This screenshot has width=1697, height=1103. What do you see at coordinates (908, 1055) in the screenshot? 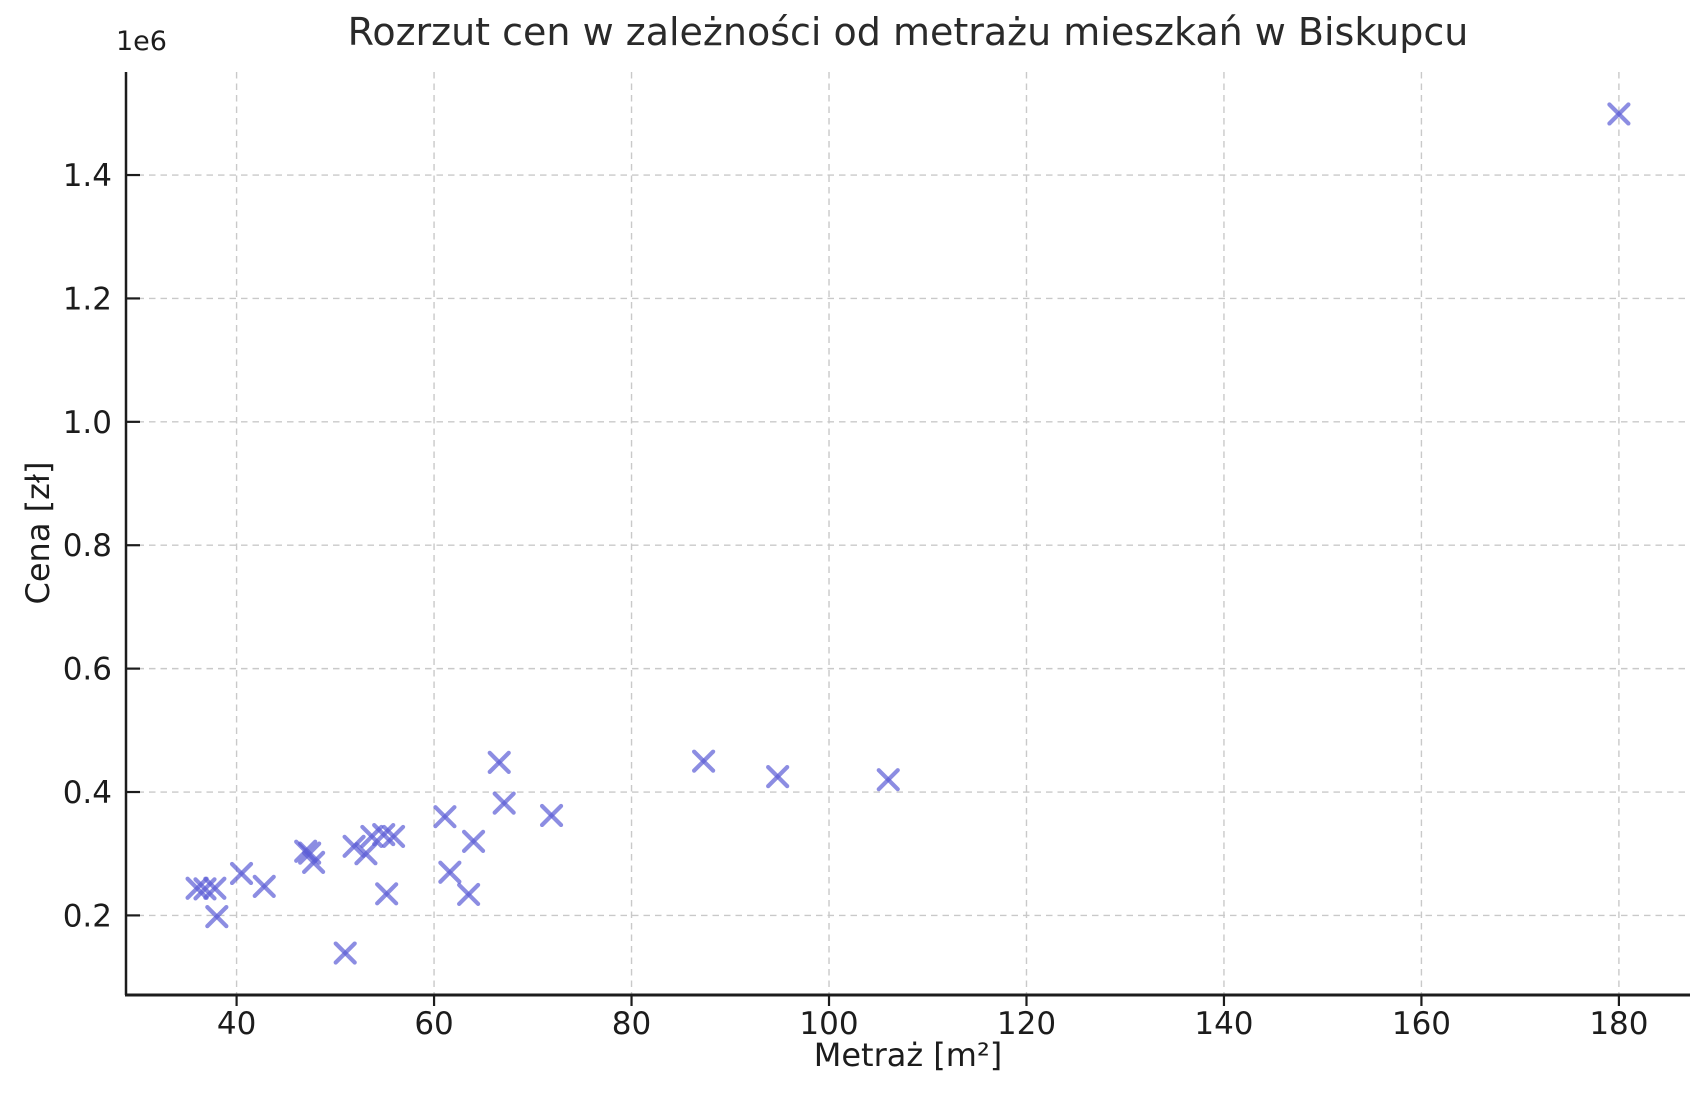
I see `x-axis-label: Metraż [m²]` at bounding box center [908, 1055].